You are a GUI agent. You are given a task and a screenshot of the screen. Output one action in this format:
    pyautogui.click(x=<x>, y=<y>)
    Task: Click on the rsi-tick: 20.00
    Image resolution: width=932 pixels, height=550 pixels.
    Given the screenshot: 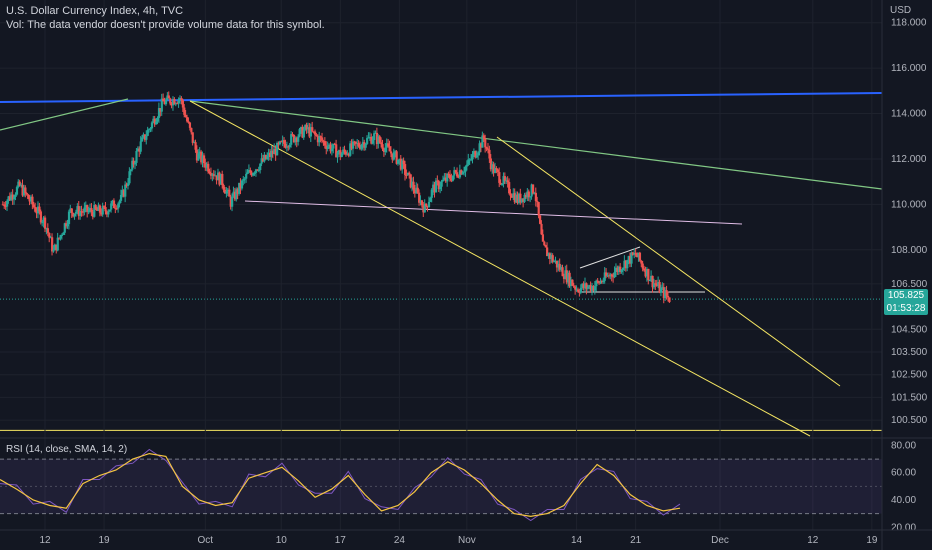 What is the action you would take?
    pyautogui.click(x=903, y=527)
    